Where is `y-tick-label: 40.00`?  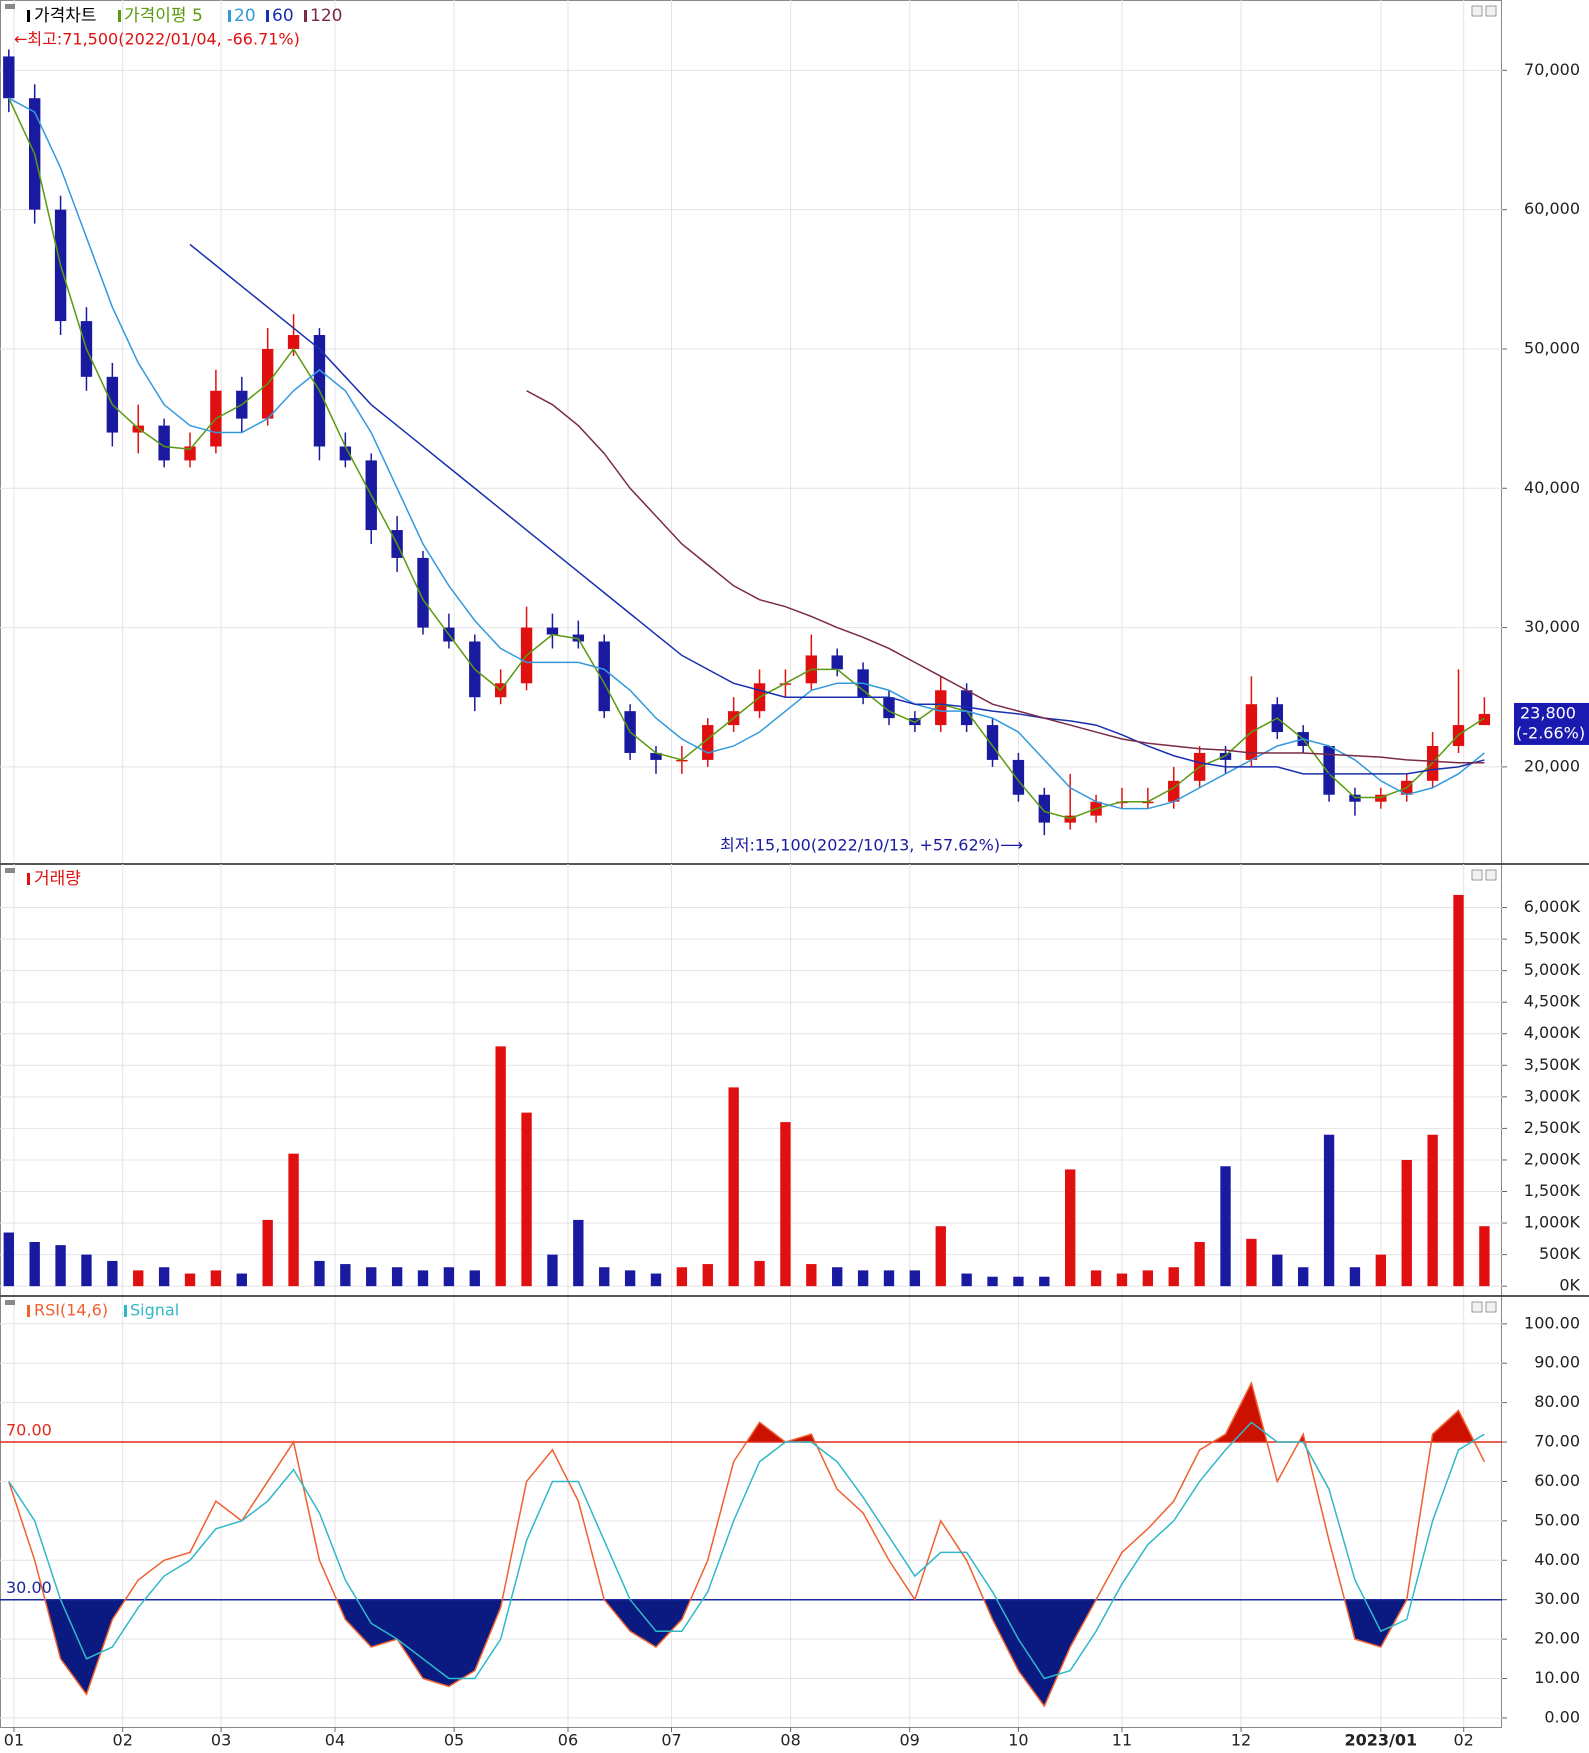
y-tick-label: 40.00 is located at coordinates (1557, 1559).